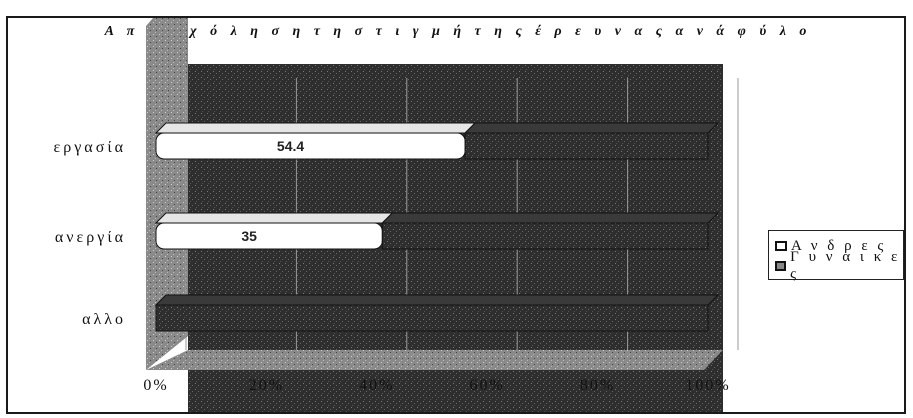 The width and height of the screenshot is (913, 418). Describe the element at coordinates (167, 194) in the screenshot. I see `side-wall` at that location.